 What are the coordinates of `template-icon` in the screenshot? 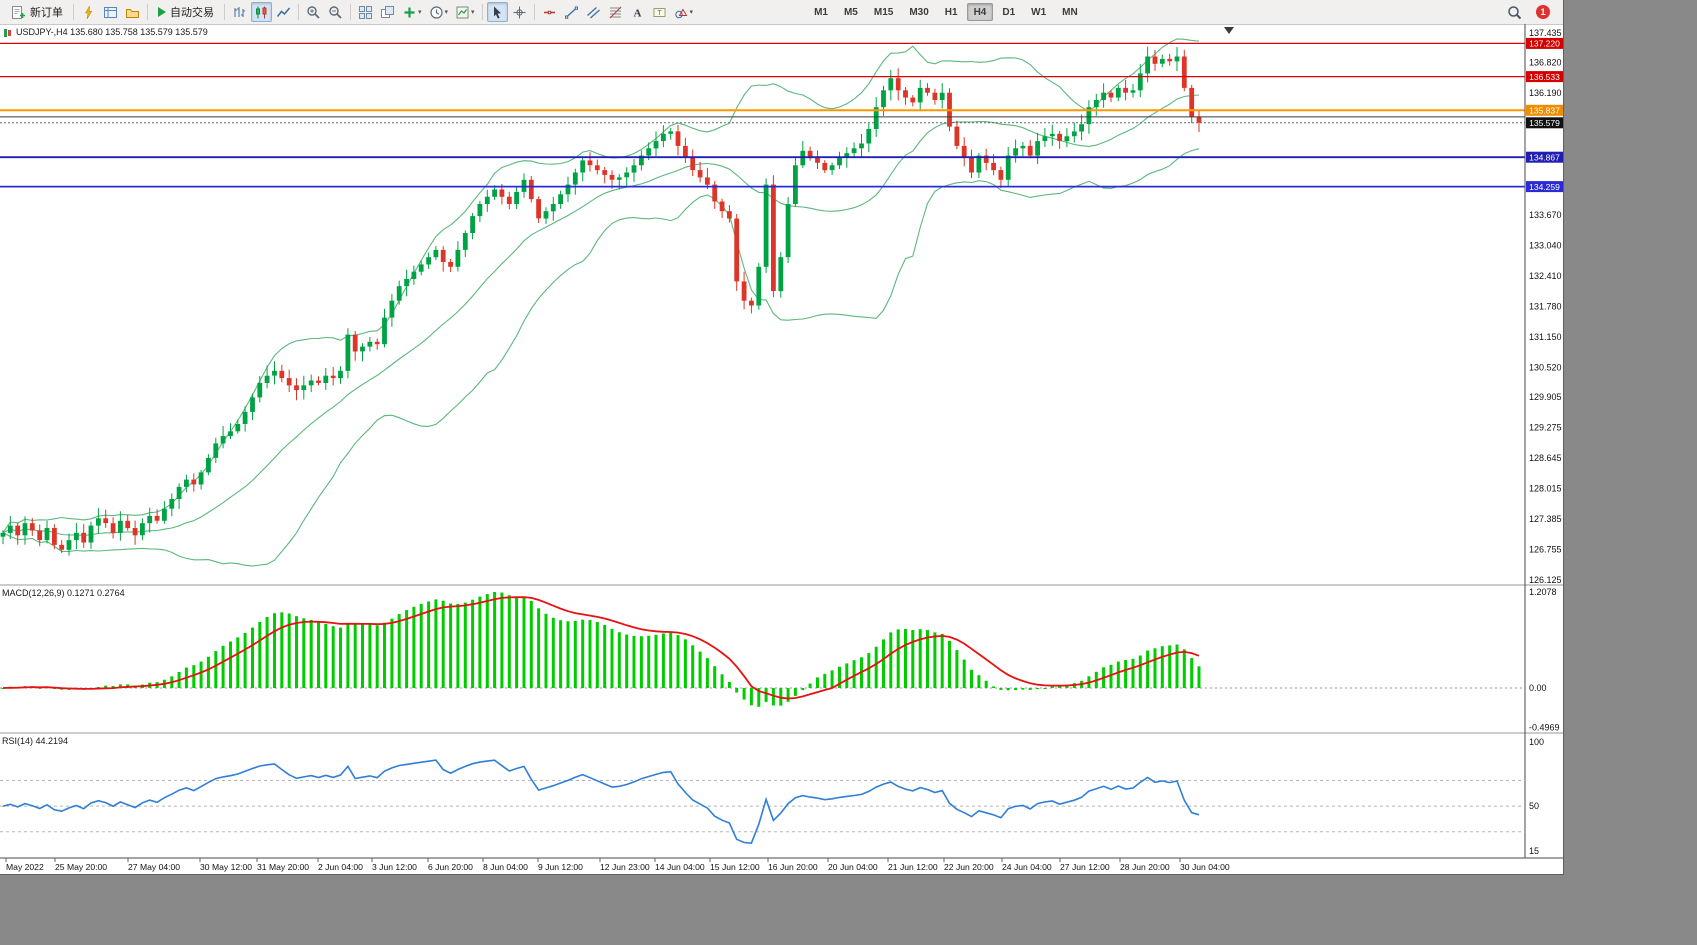 It's located at (462, 12).